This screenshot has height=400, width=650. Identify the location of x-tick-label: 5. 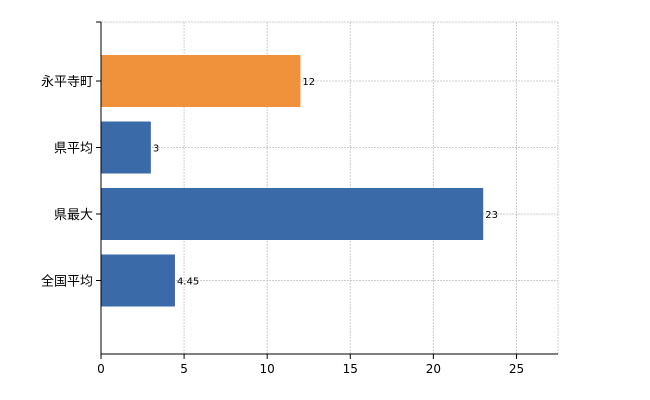
(184, 369).